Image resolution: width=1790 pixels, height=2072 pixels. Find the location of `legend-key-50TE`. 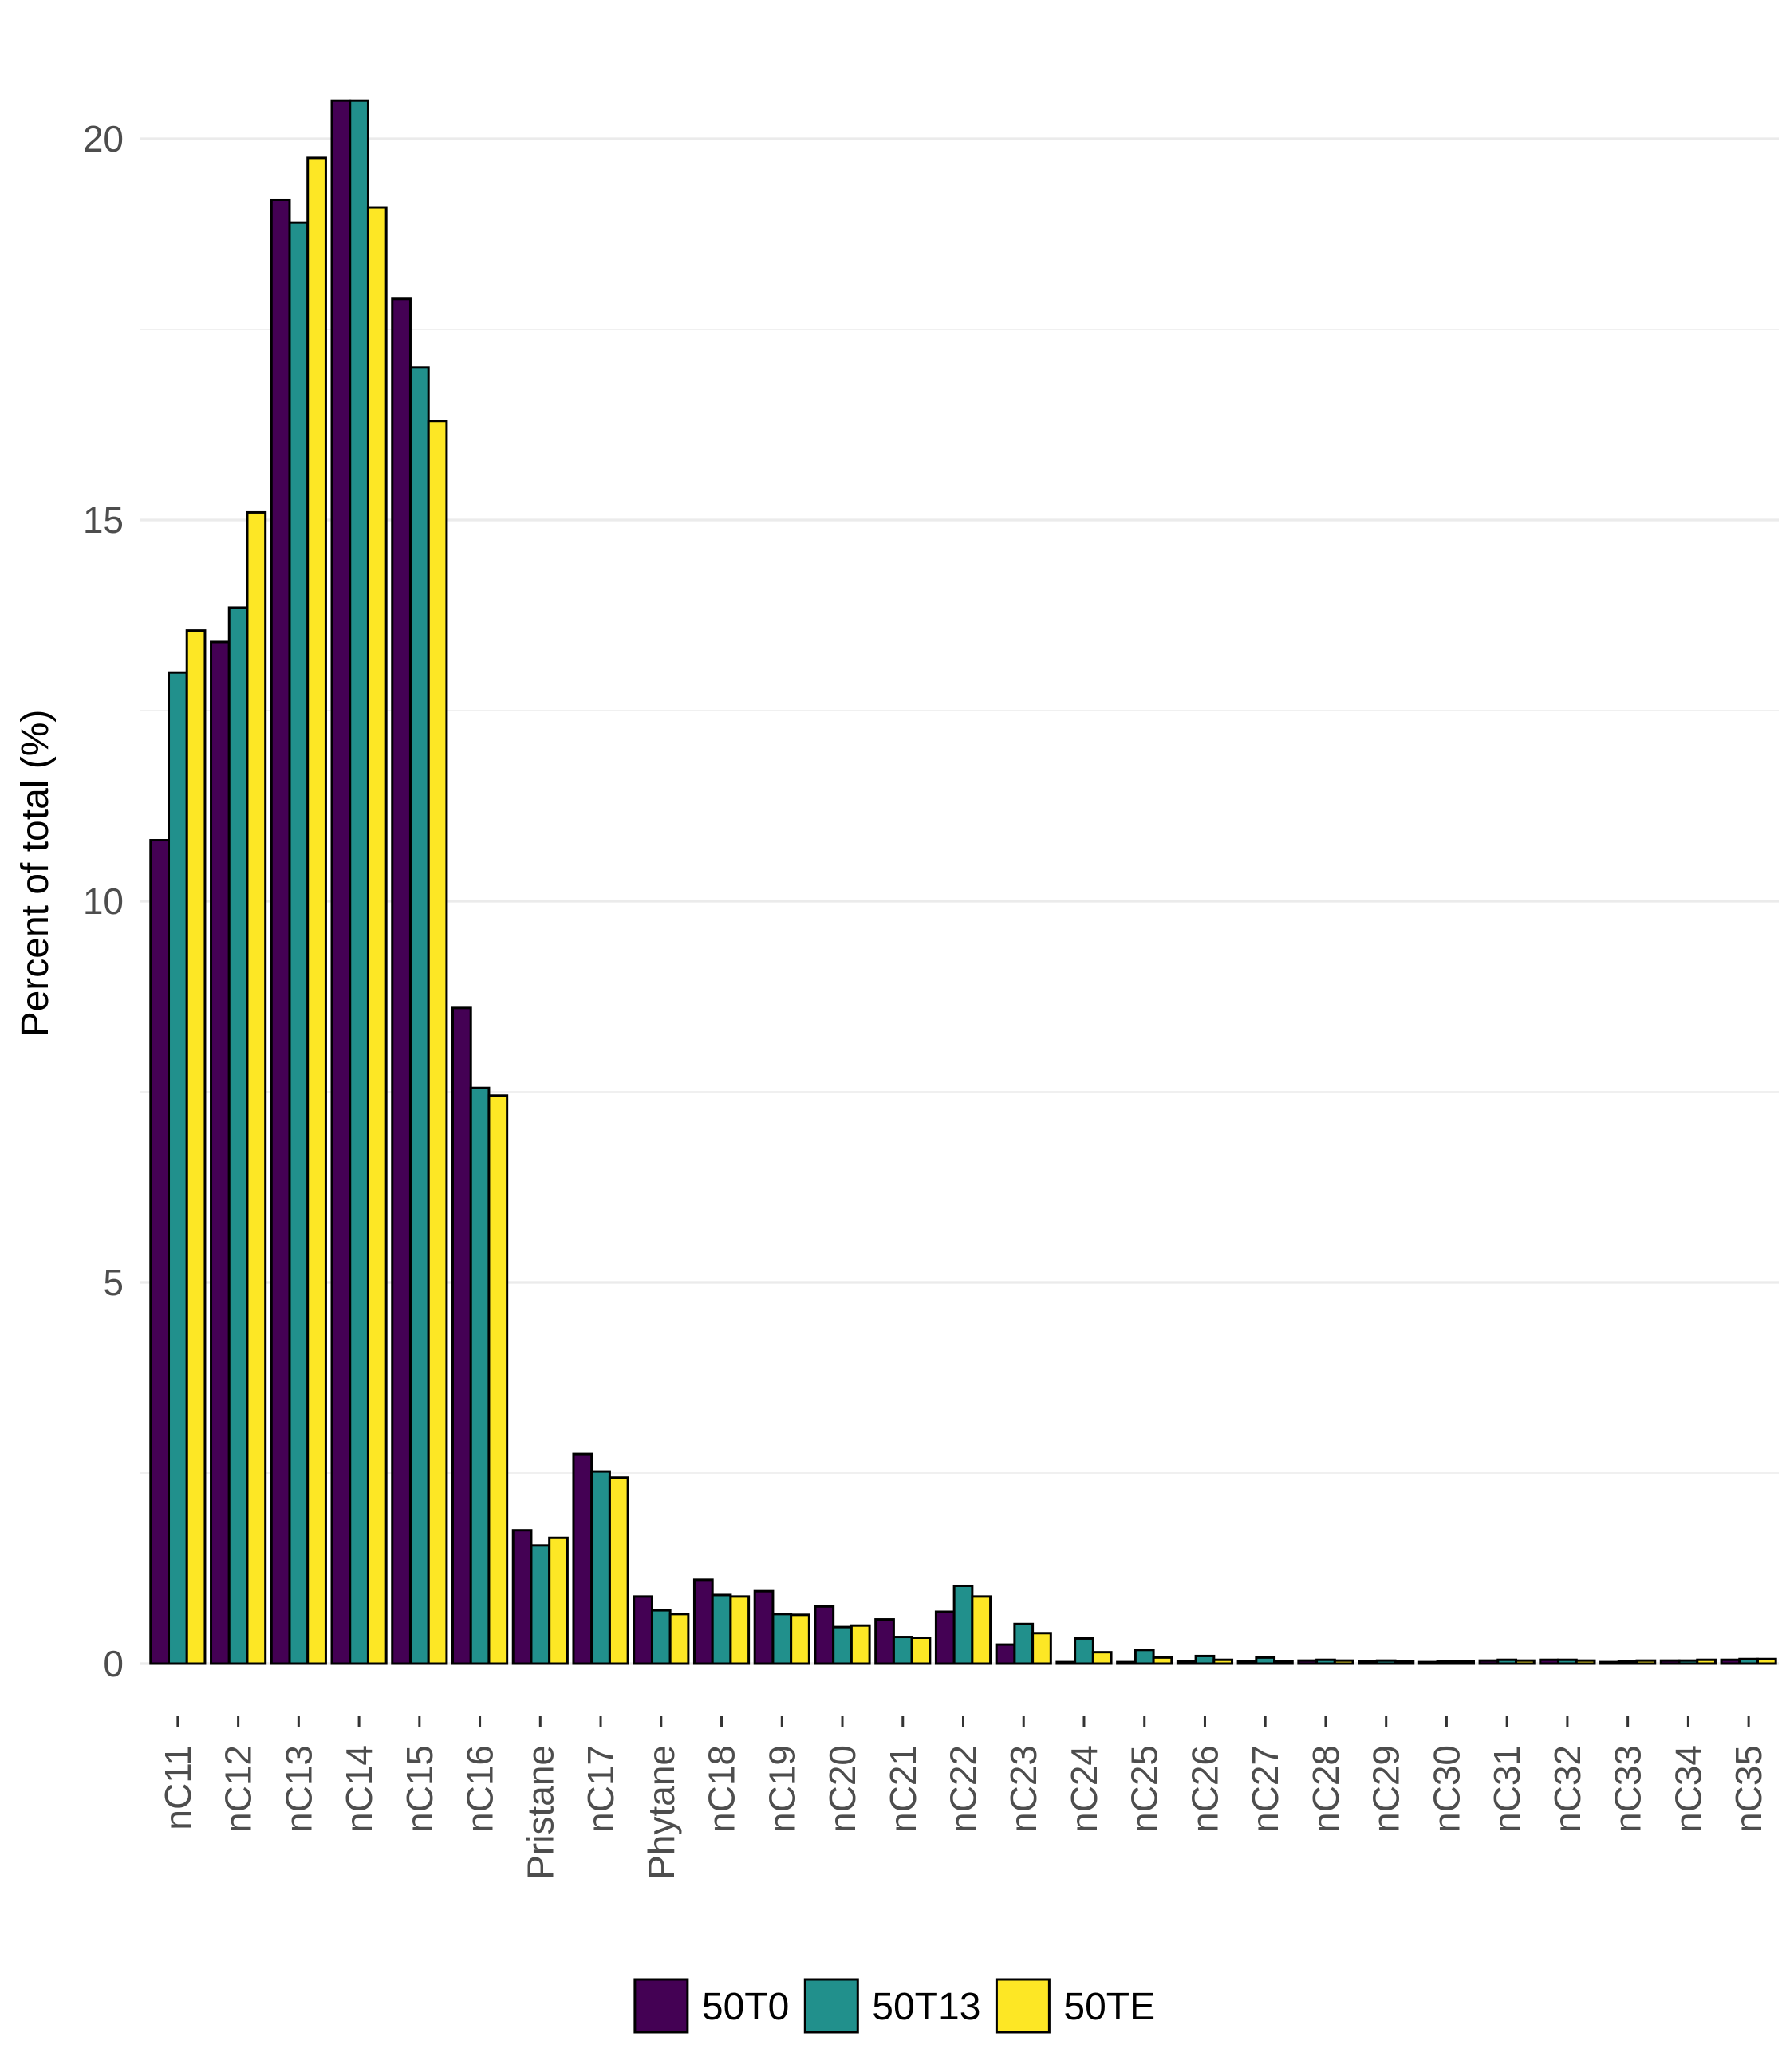

legend-key-50TE is located at coordinates (1023, 2006).